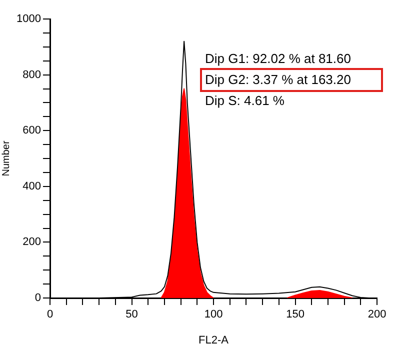  Describe the element at coordinates (132, 314) in the screenshot. I see `x-tick-label: 50` at that location.